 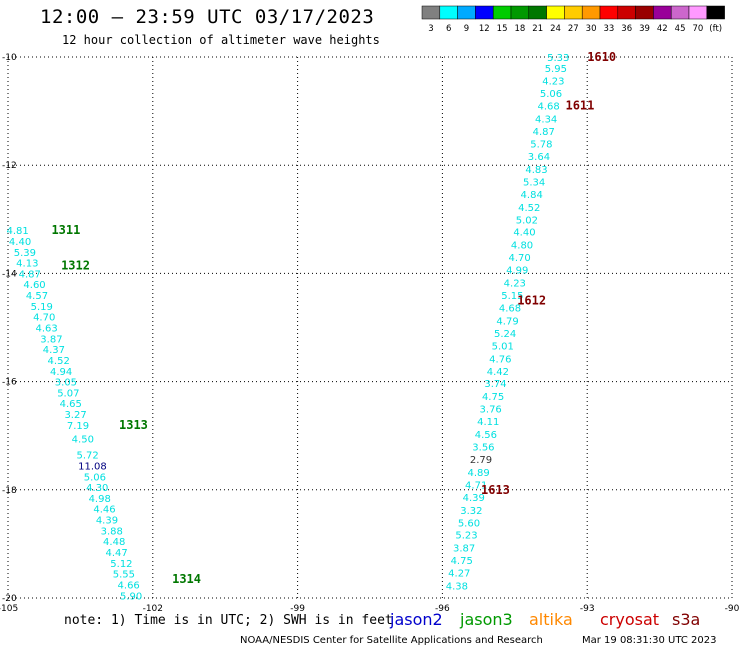 I want to click on wave-height-value: 4.23, so click(x=515, y=284).